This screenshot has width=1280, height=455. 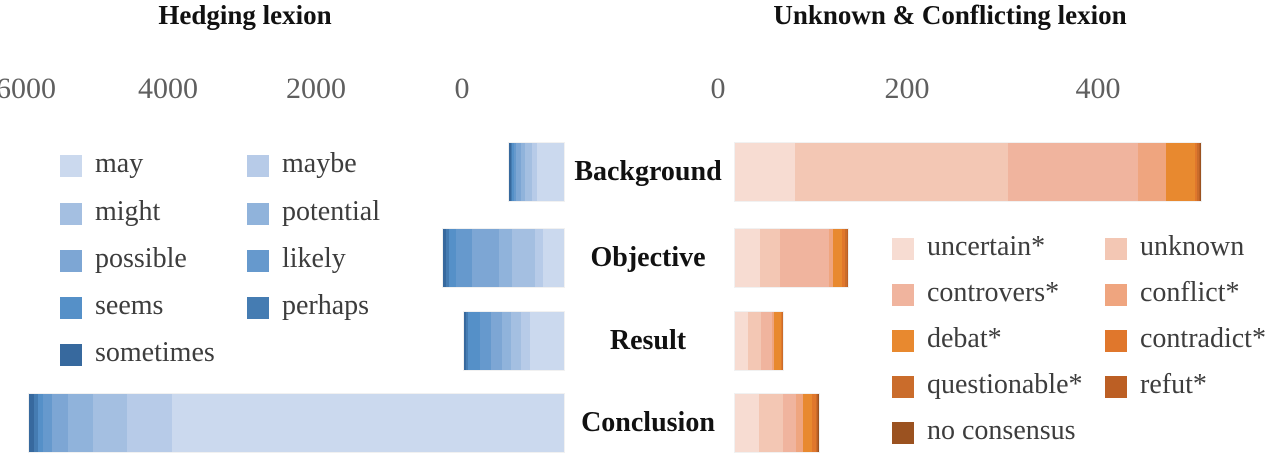 I want to click on legend-item-might: might, so click(x=110, y=212).